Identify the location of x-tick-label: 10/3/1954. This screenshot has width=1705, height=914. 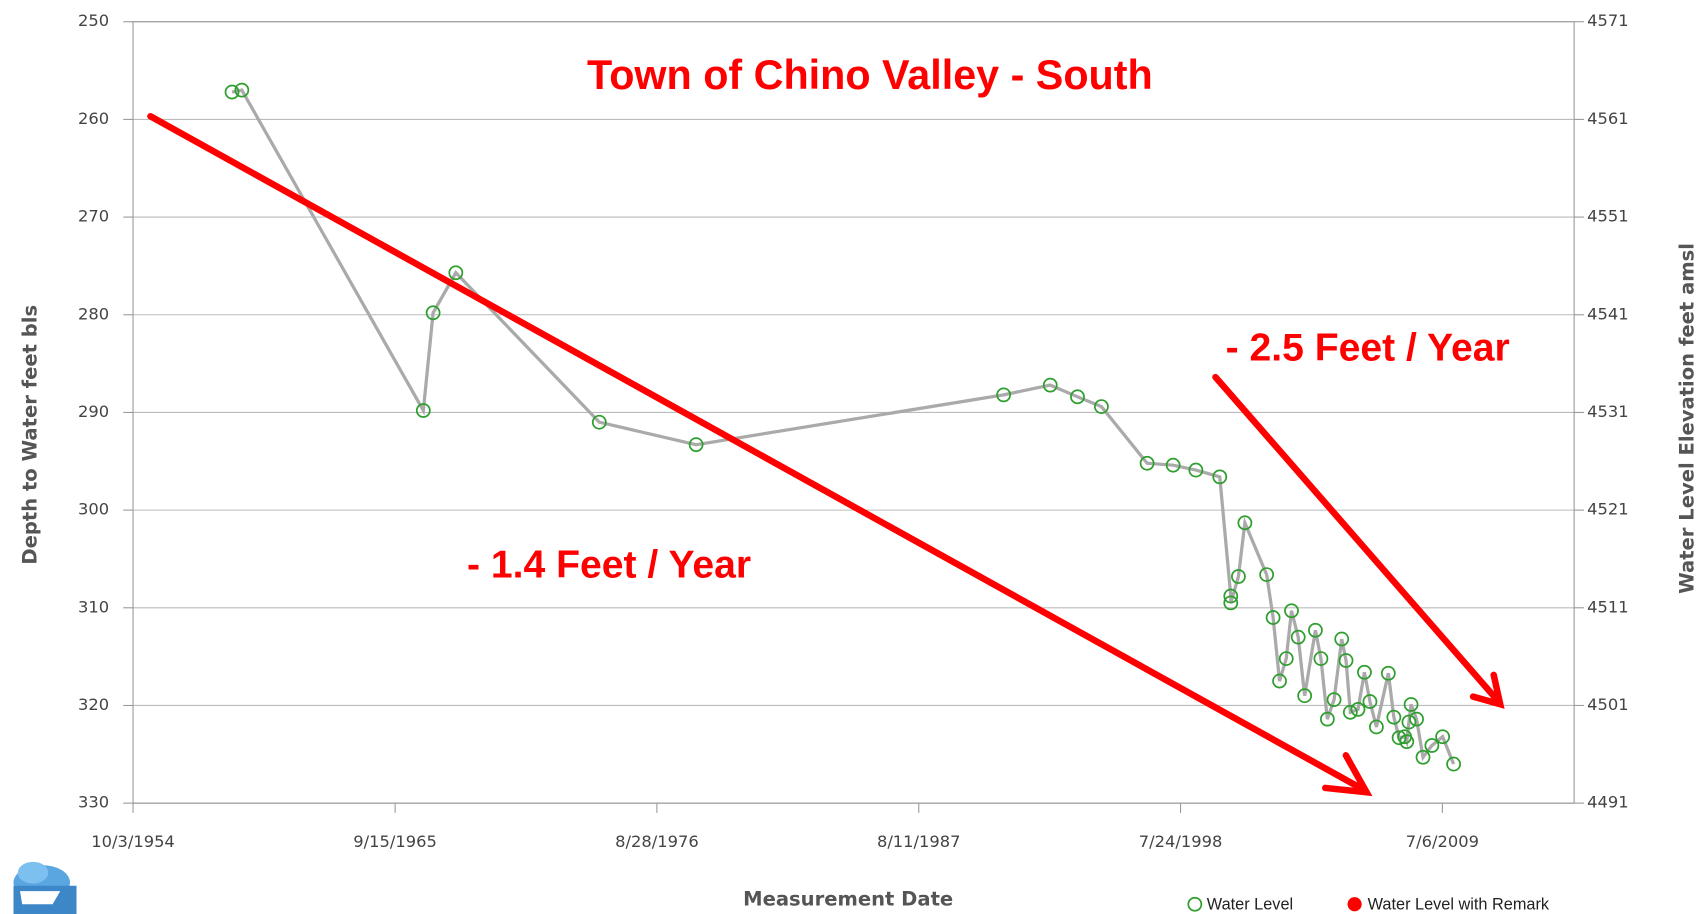
(133, 841).